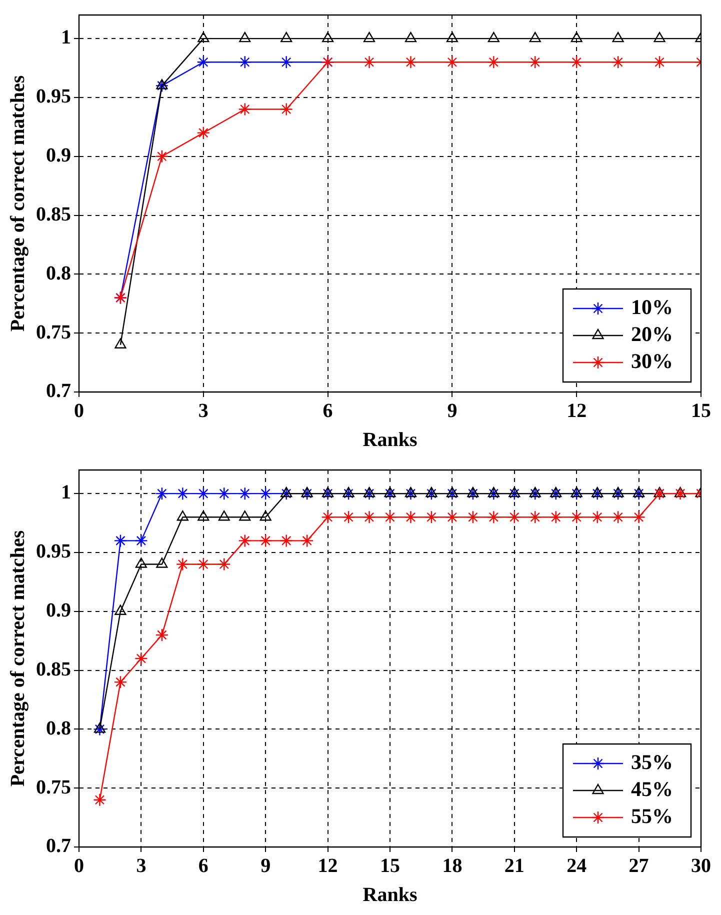 This screenshot has height=915, width=721. What do you see at coordinates (652, 360) in the screenshot?
I see `legend-label: 30%` at bounding box center [652, 360].